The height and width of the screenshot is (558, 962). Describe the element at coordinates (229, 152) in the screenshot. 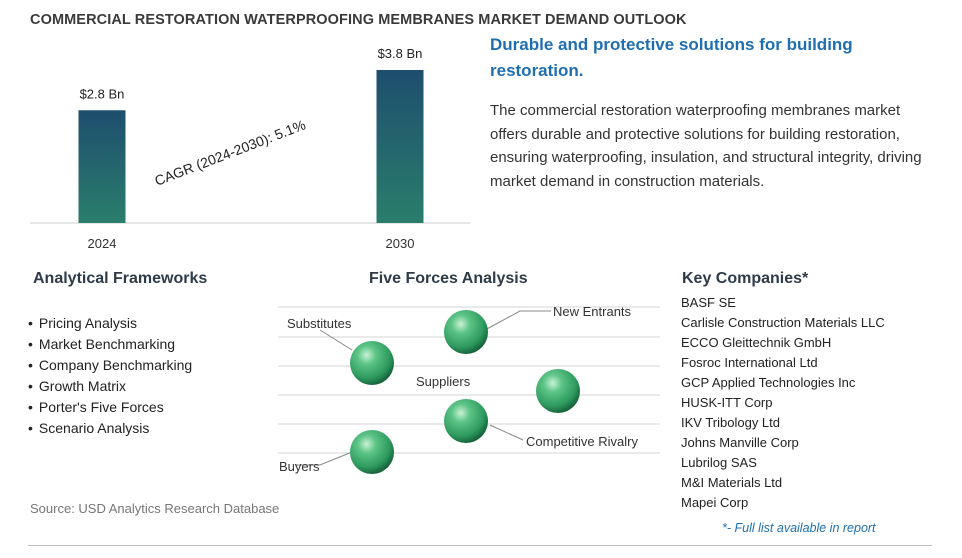

I see `cagr-annotation: CAGR (2024-2030): 5.1%` at that location.